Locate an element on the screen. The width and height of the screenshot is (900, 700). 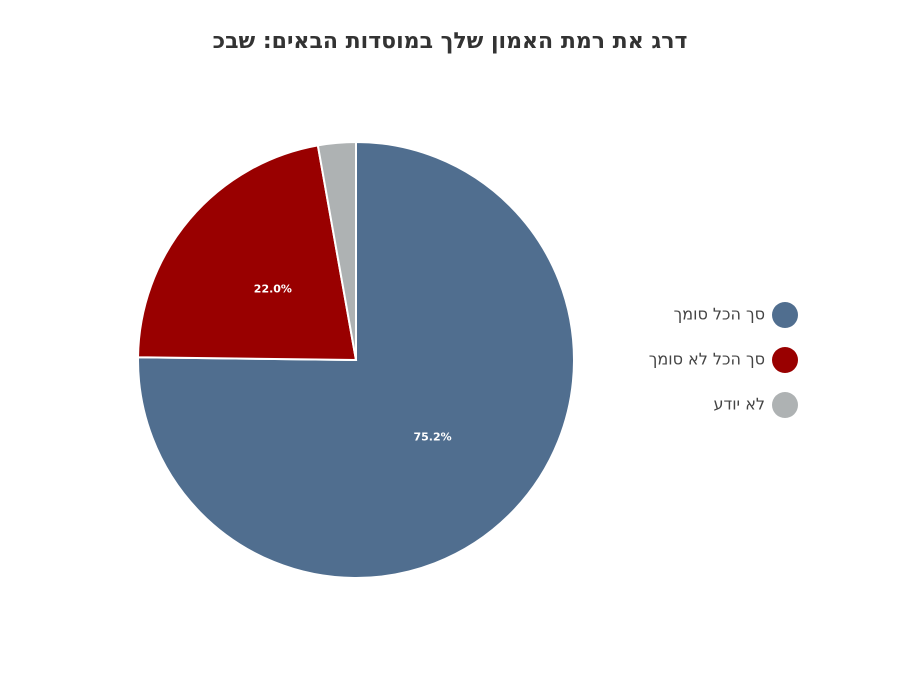
legend-label: לא יודע is located at coordinates (739, 404).